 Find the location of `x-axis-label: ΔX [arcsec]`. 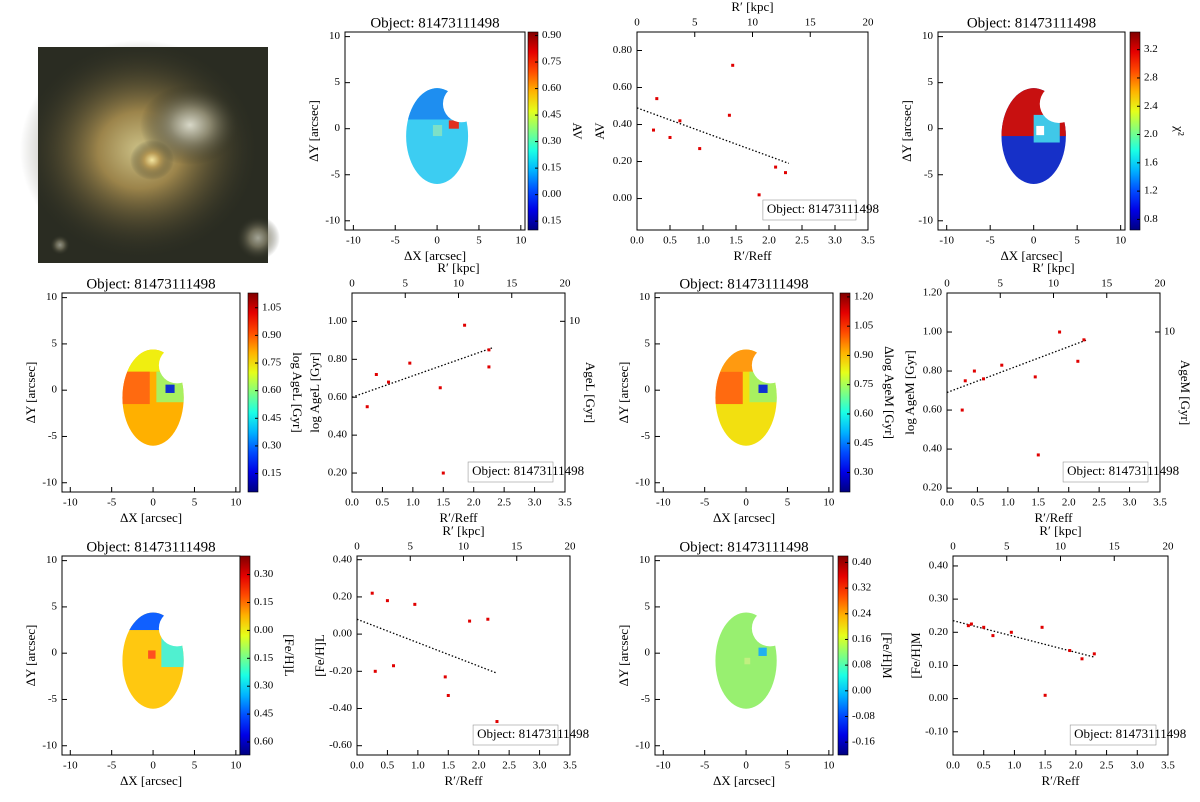

x-axis-label: ΔX [arcsec] is located at coordinates (1031, 255).